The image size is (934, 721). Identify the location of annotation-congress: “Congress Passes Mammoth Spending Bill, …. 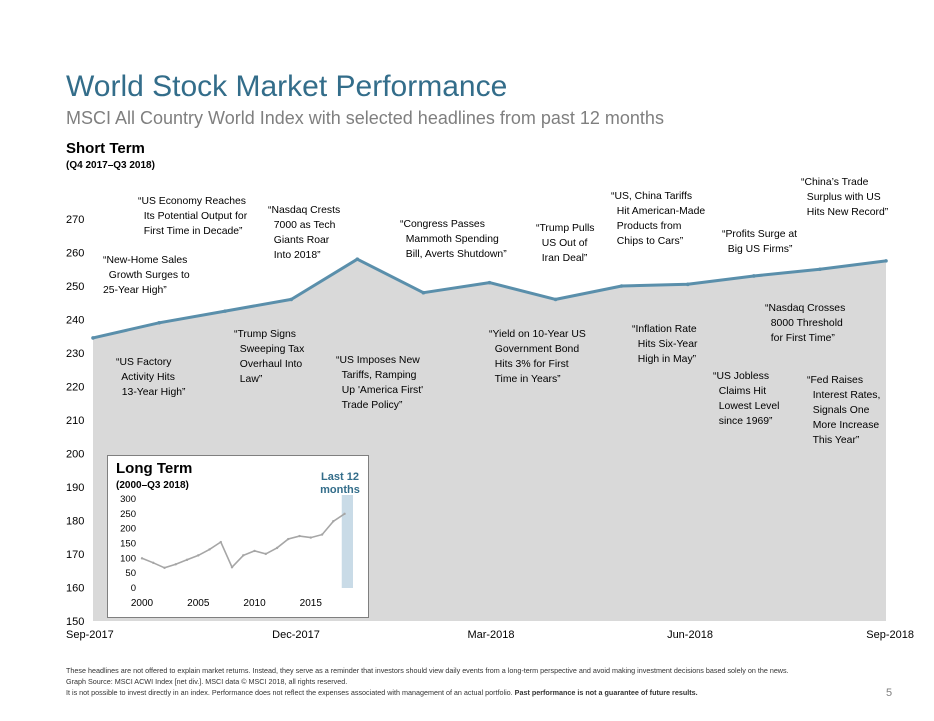
(453, 239).